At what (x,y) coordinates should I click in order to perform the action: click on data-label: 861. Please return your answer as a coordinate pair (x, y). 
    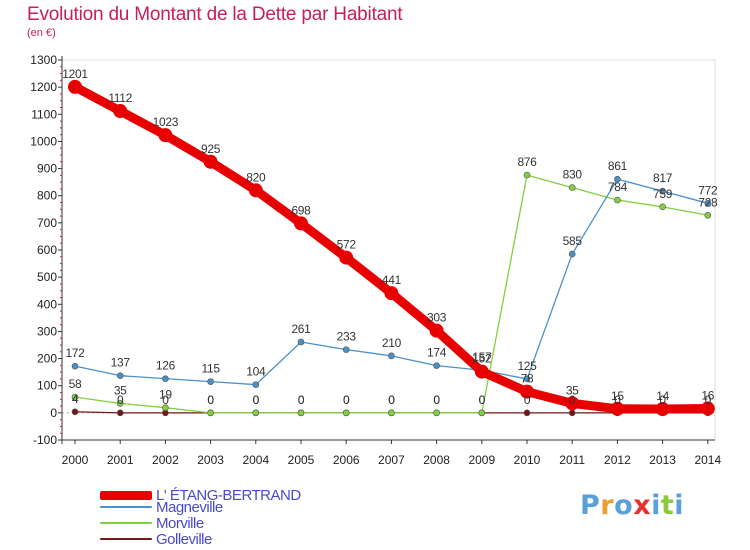
    Looking at the image, I should click on (618, 166).